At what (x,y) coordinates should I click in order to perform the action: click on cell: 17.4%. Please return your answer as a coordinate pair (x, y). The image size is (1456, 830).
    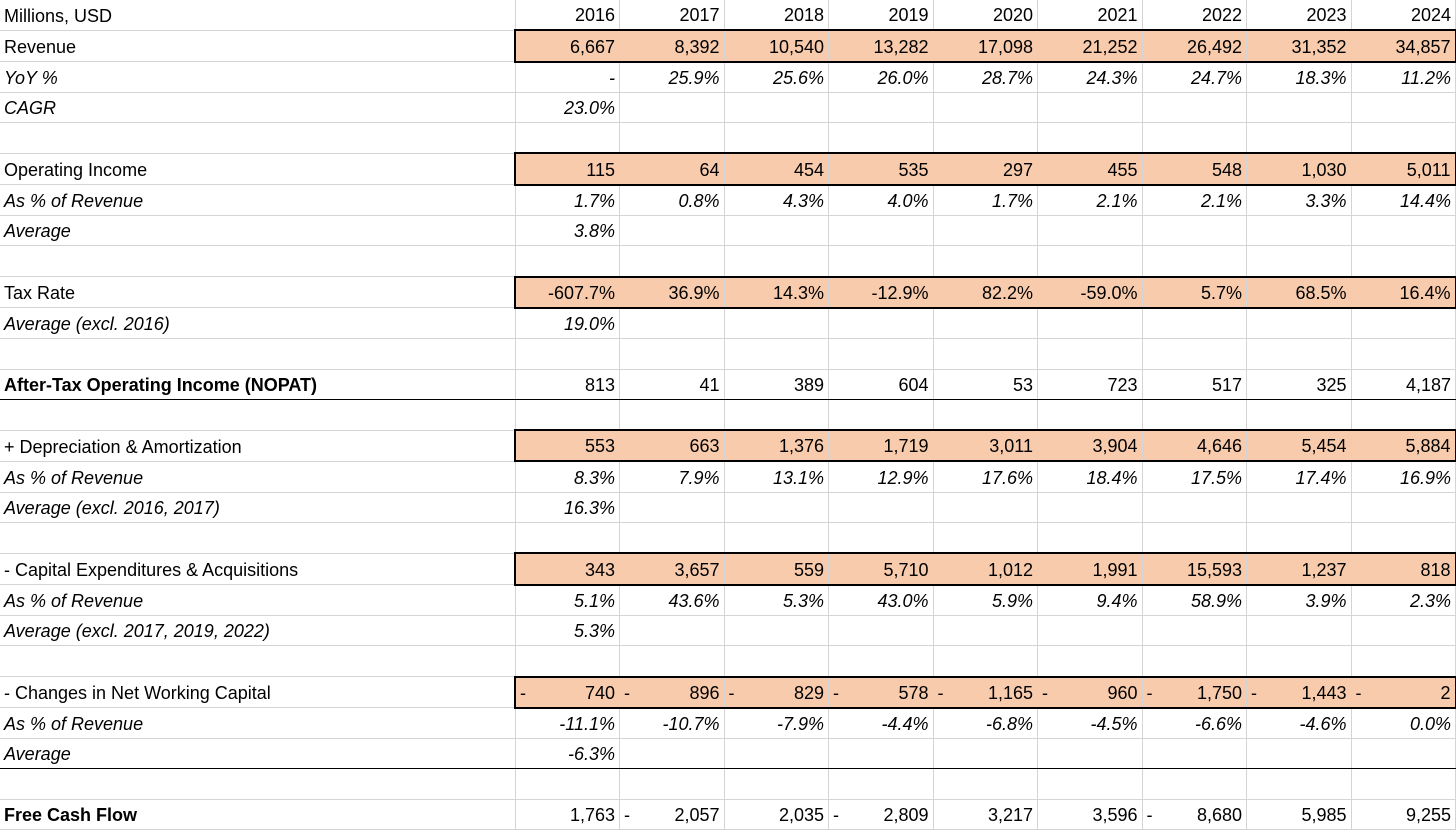
    Looking at the image, I should click on (1299, 477).